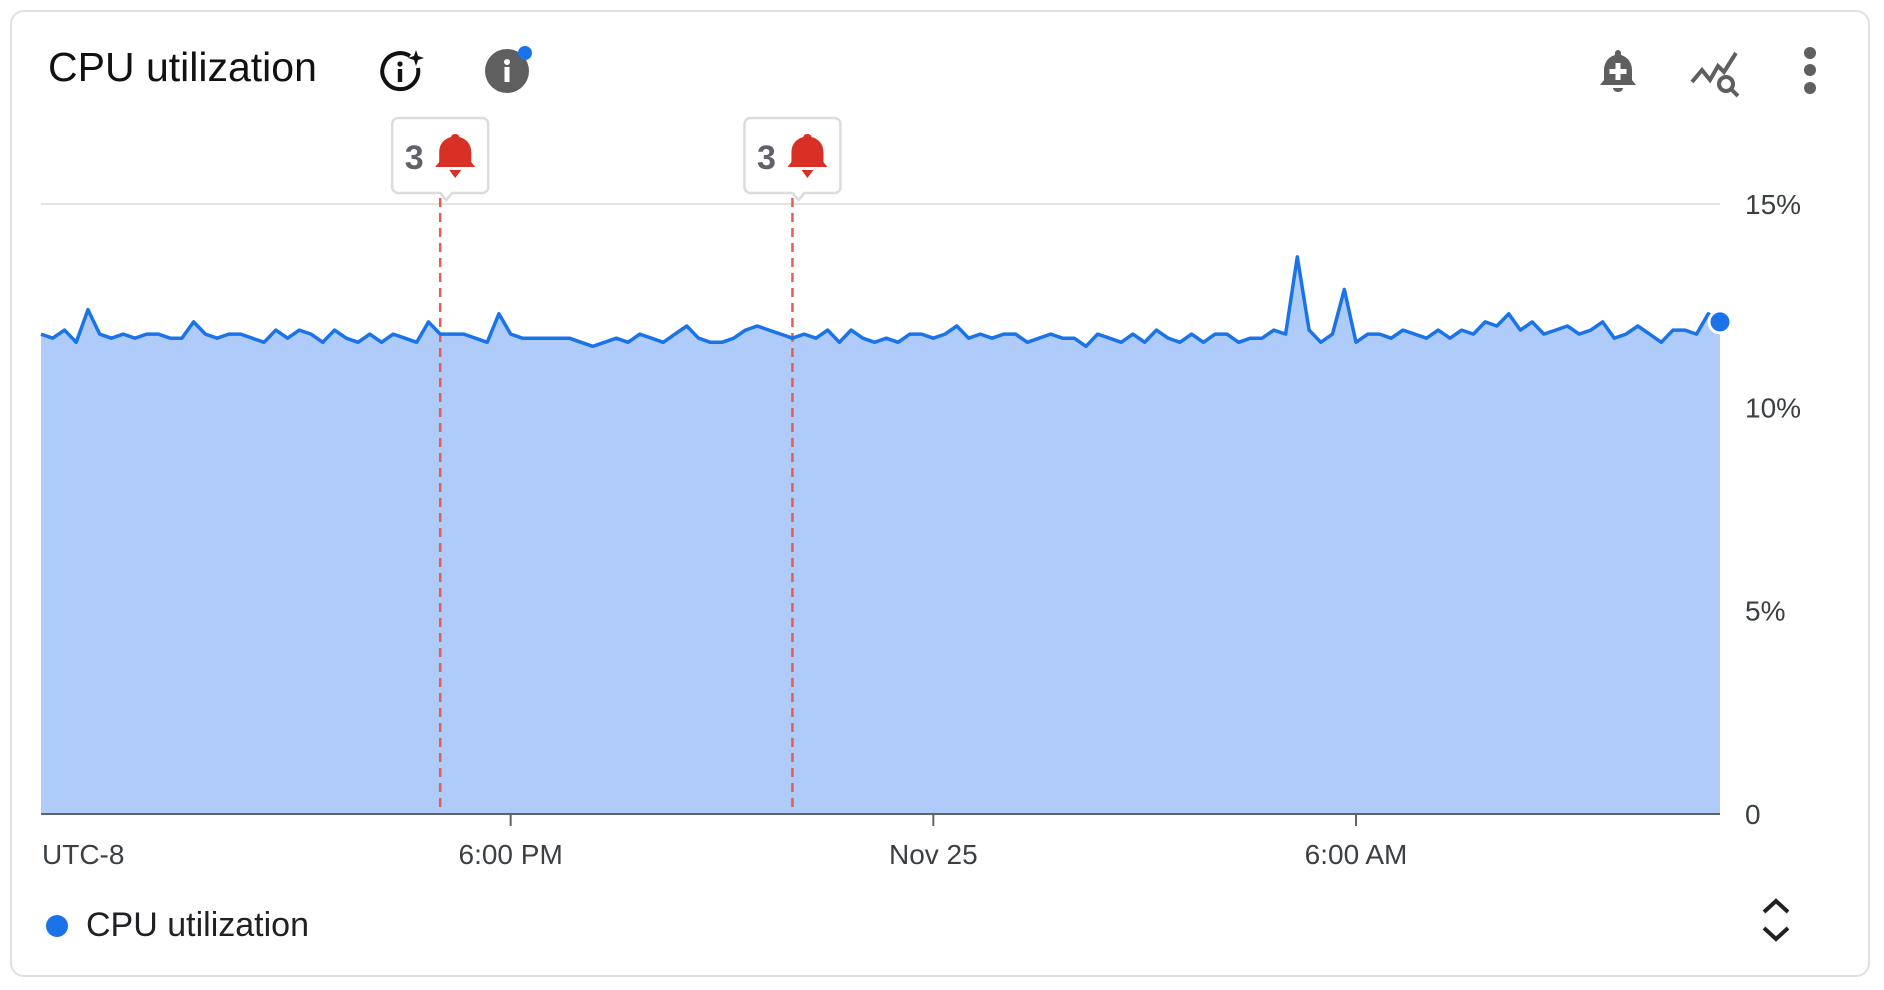 Image resolution: width=1884 pixels, height=990 pixels. What do you see at coordinates (525, 53) in the screenshot?
I see `info-badge-dot` at bounding box center [525, 53].